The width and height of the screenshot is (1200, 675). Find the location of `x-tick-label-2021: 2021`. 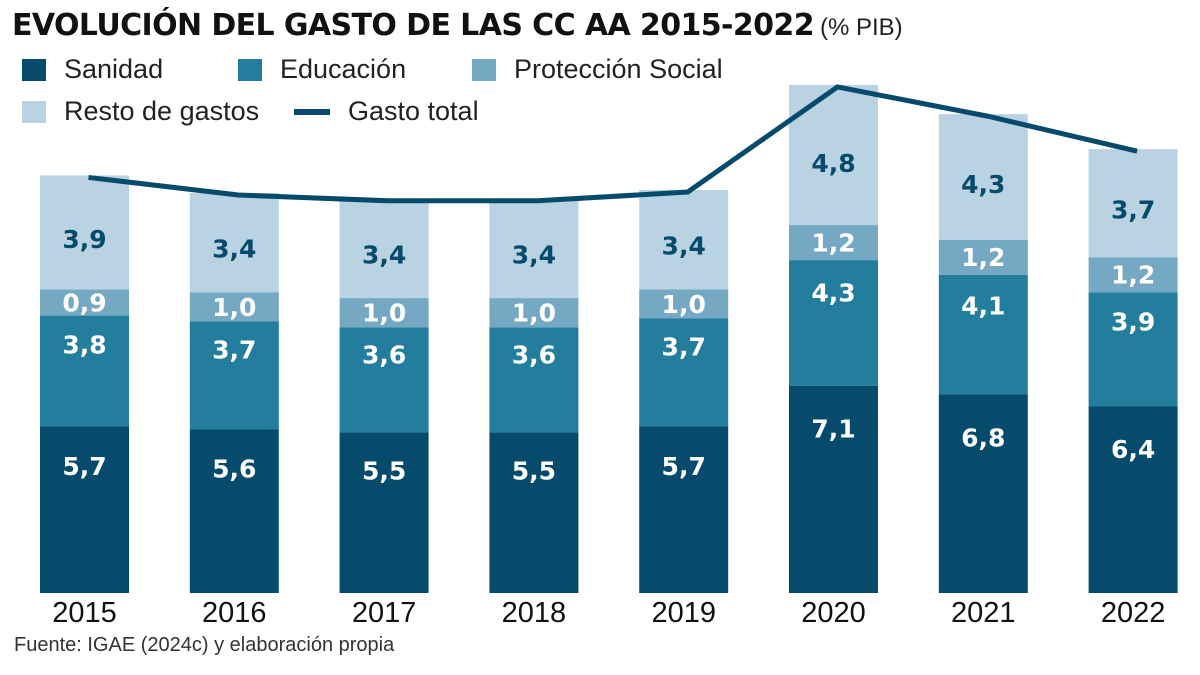

x-tick-label-2021: 2021 is located at coordinates (983, 613).